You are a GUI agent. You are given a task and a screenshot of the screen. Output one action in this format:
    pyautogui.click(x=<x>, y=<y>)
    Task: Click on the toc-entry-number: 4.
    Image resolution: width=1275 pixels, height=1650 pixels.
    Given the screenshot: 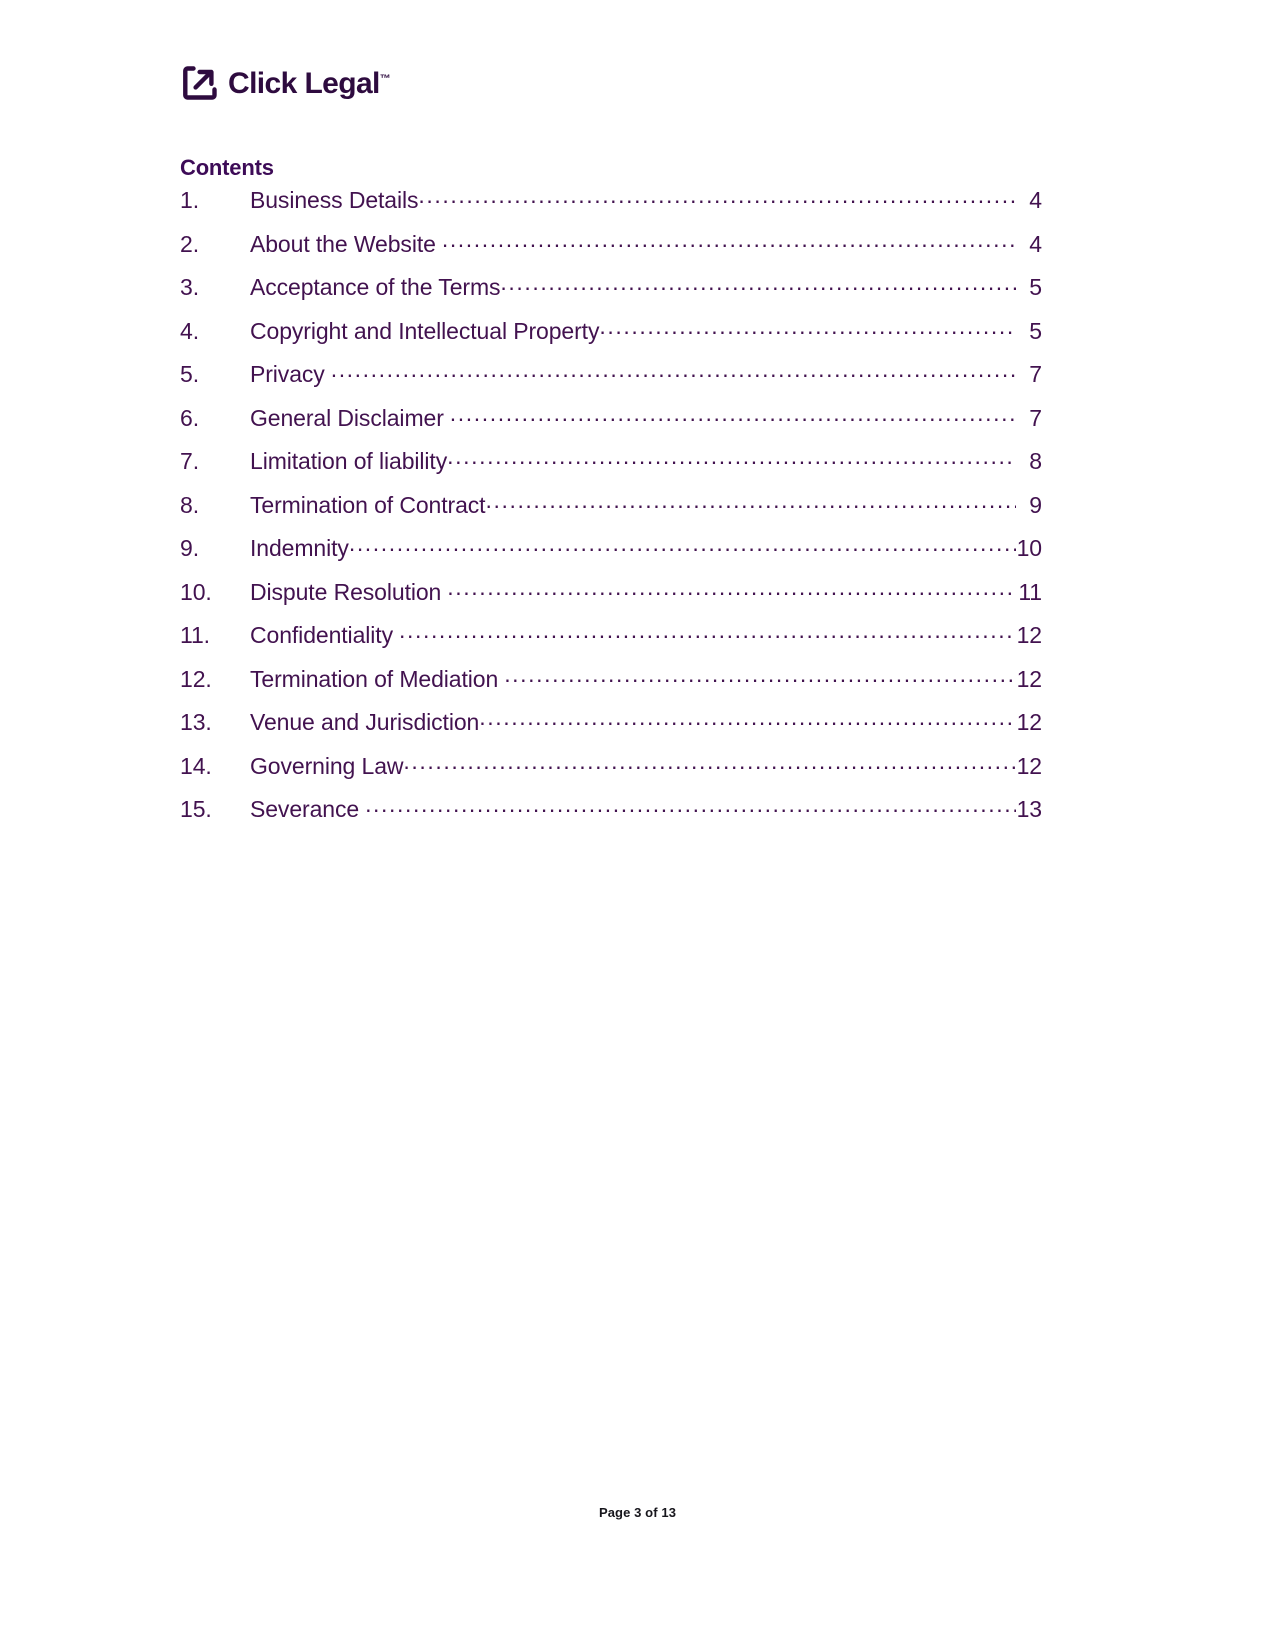 What is the action you would take?
    pyautogui.click(x=189, y=330)
    